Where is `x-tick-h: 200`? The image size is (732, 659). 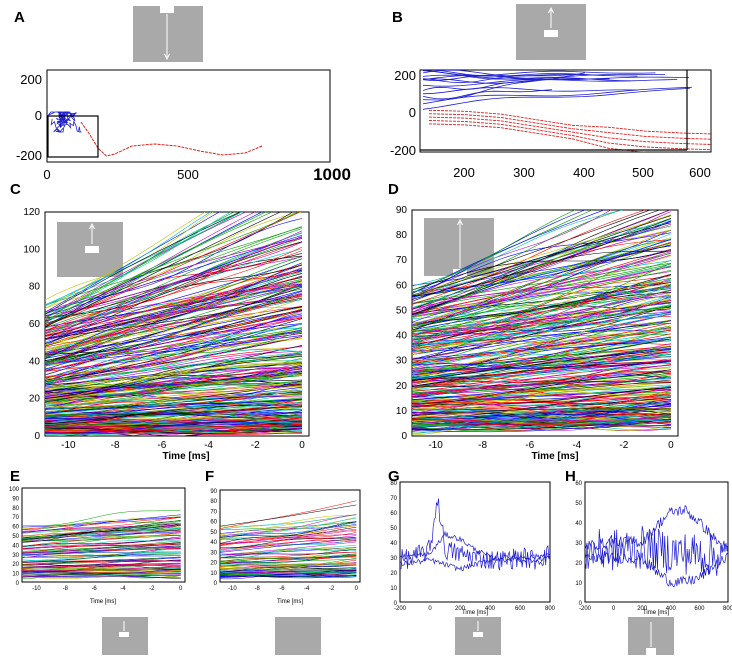
x-tick-h: 200 is located at coordinates (642, 609).